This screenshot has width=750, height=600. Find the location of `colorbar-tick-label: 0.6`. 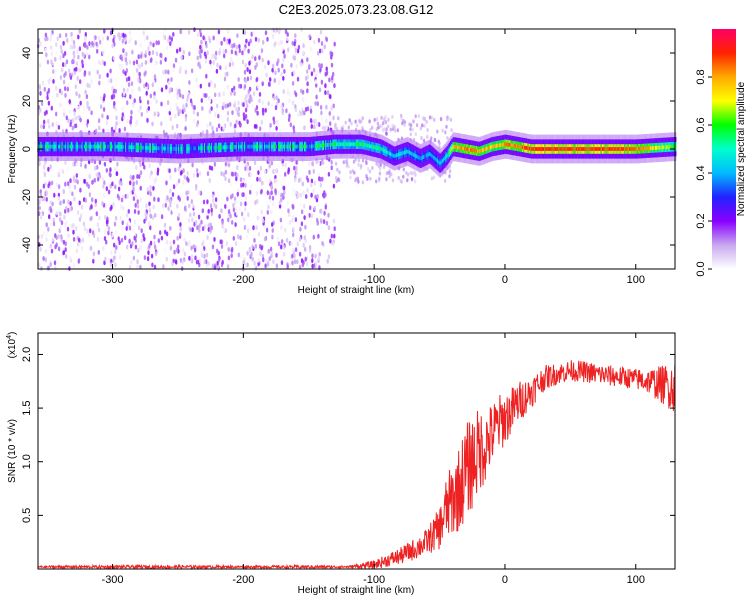

colorbar-tick-label: 0.6 is located at coordinates (701, 124).